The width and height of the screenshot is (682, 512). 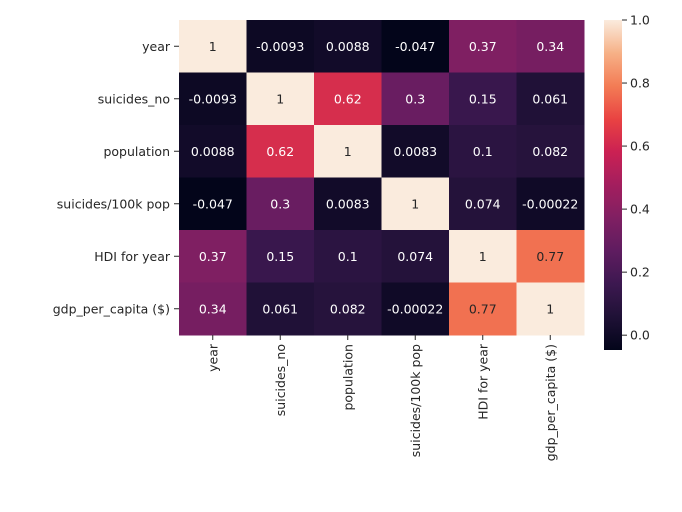 I want to click on heatmap-cell-hdi-for-year-suicides-no, so click(x=280, y=256).